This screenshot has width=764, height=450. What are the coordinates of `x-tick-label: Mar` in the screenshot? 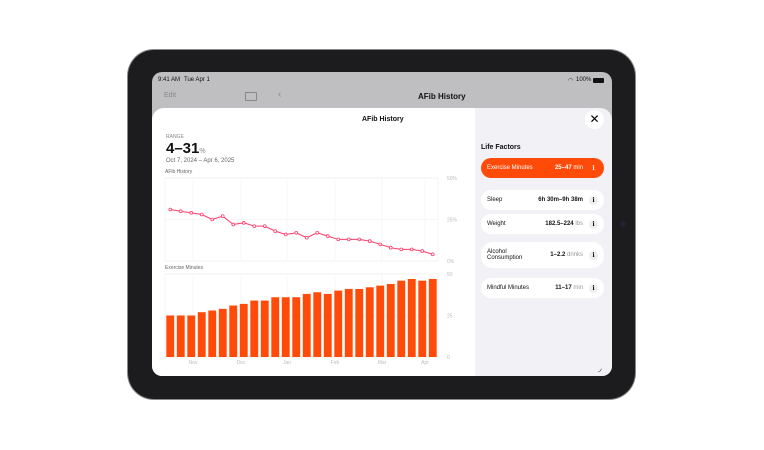 It's located at (382, 363).